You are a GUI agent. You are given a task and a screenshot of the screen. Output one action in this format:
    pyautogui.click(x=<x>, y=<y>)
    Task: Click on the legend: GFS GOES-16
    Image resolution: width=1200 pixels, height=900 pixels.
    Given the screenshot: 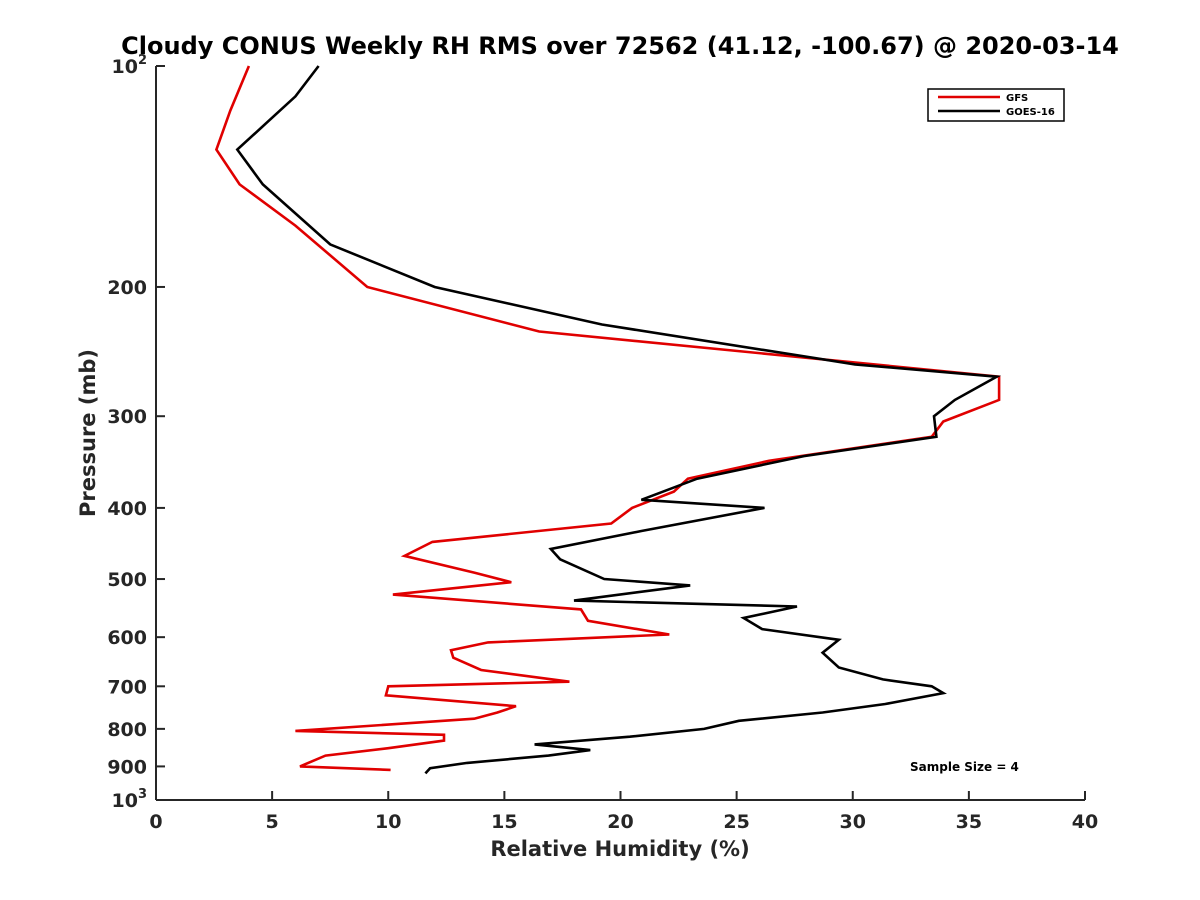 What is the action you would take?
    pyautogui.click(x=996, y=105)
    